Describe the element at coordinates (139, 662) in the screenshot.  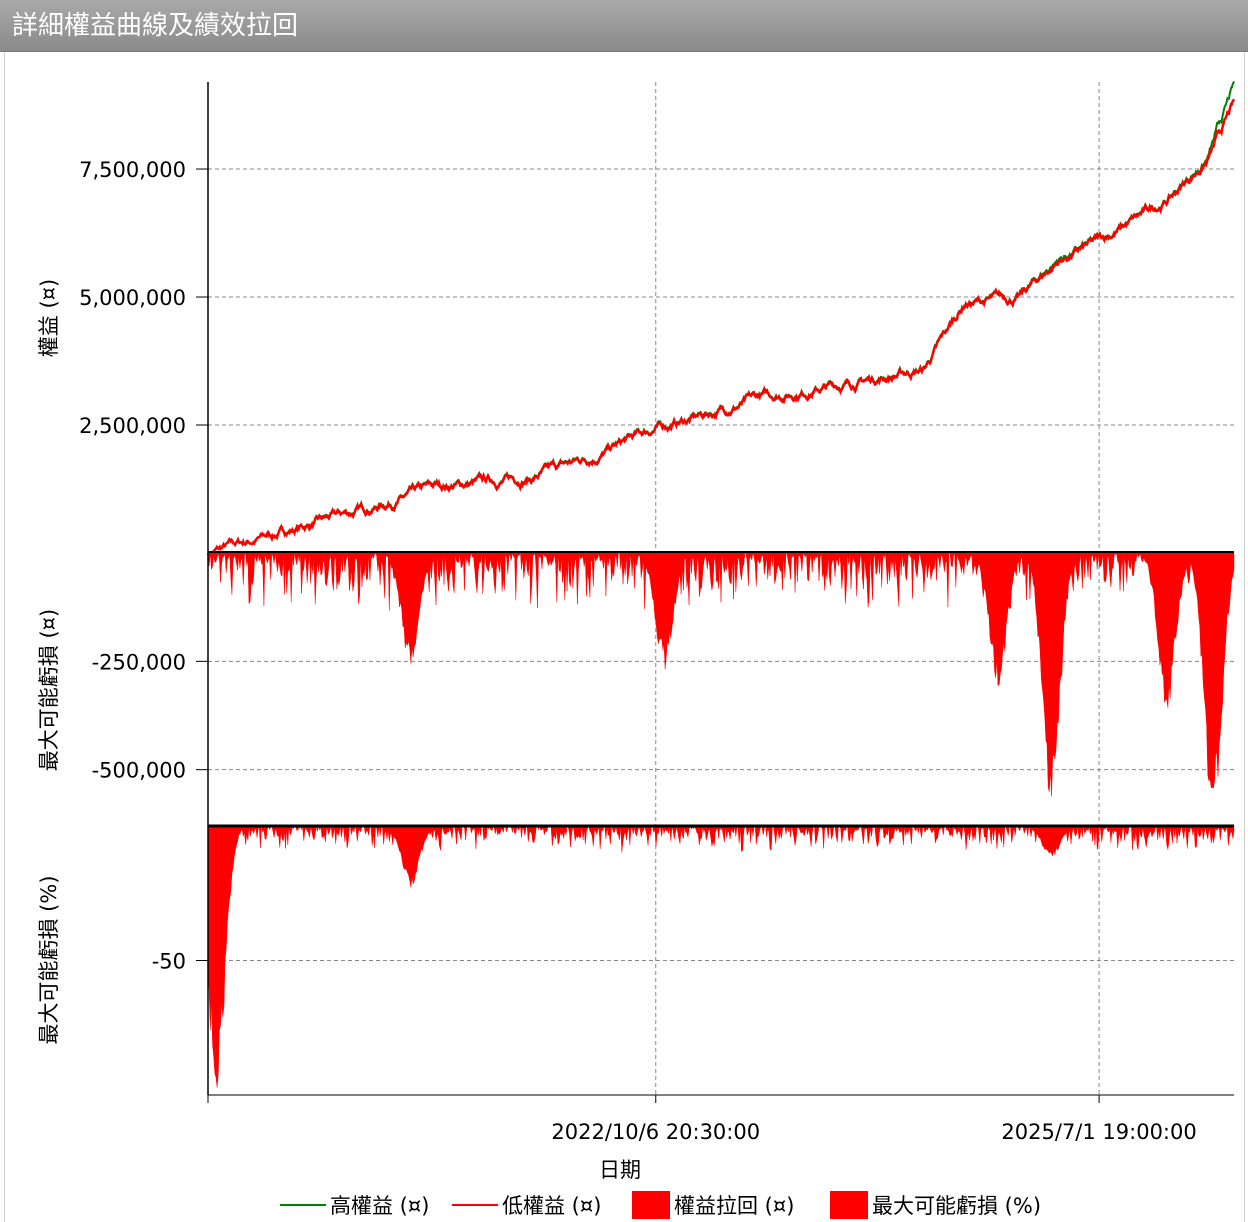
I see `y-tick-label: -250,000` at that location.